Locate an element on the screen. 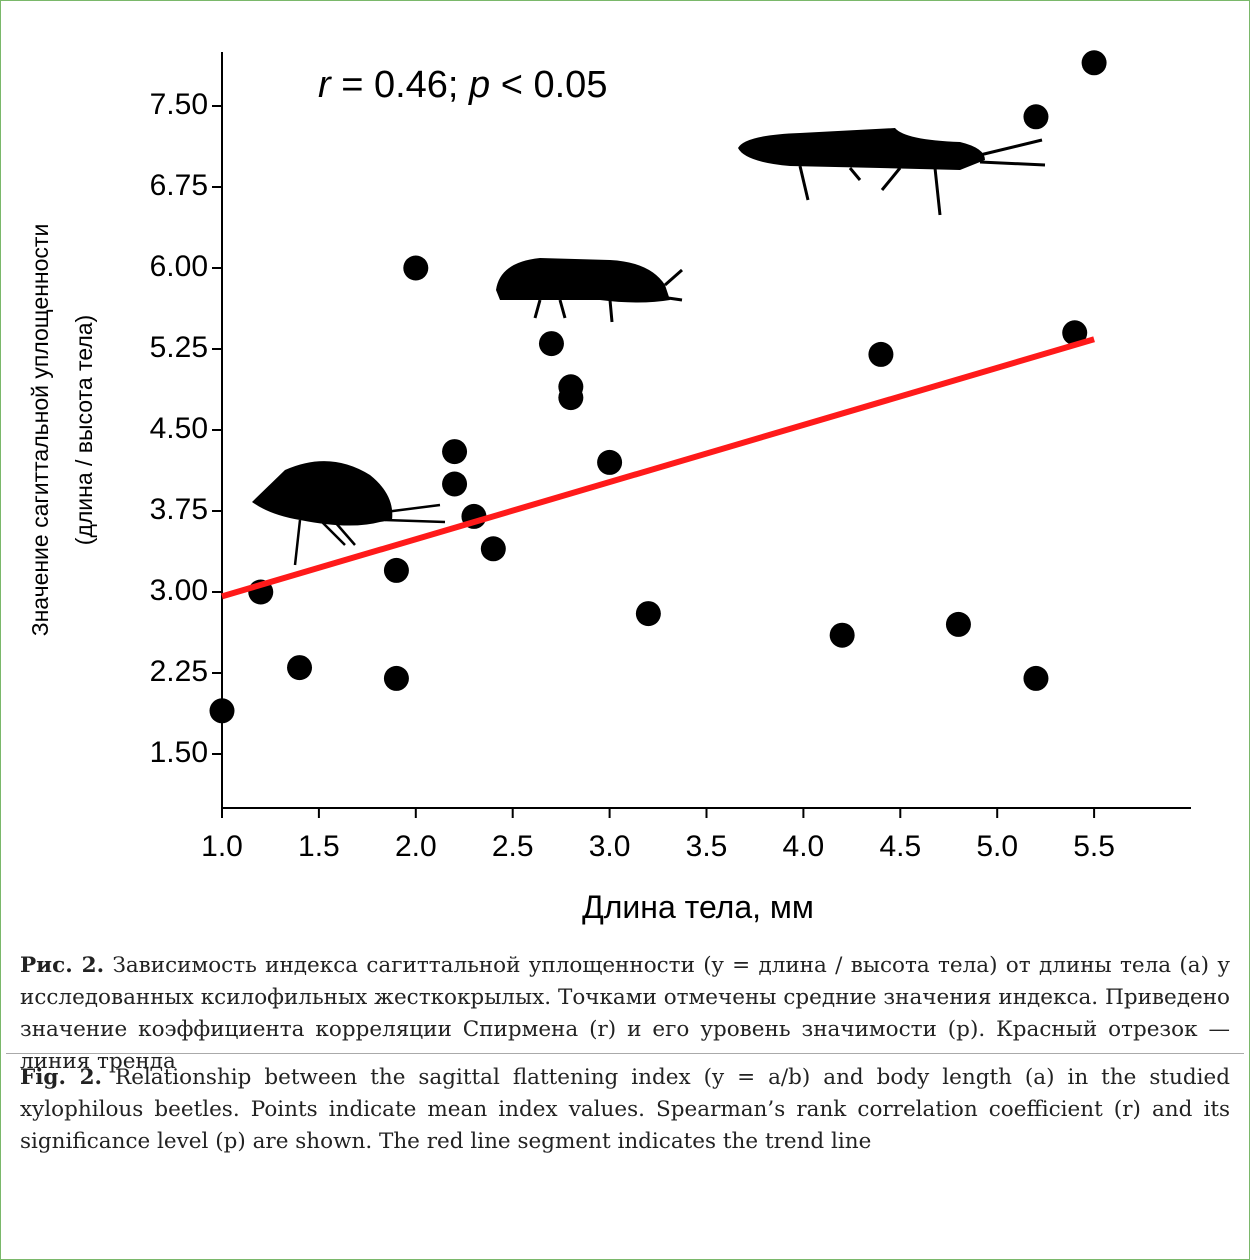 This screenshot has width=1250, height=1260. y-tick-label: 6.00 is located at coordinates (179, 266).